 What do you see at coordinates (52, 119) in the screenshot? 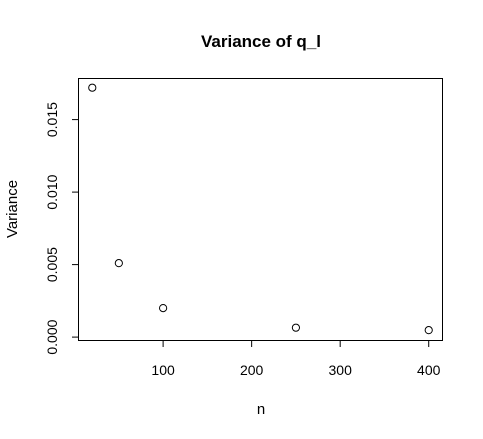
I see `y-tick-label: 0.015` at bounding box center [52, 119].